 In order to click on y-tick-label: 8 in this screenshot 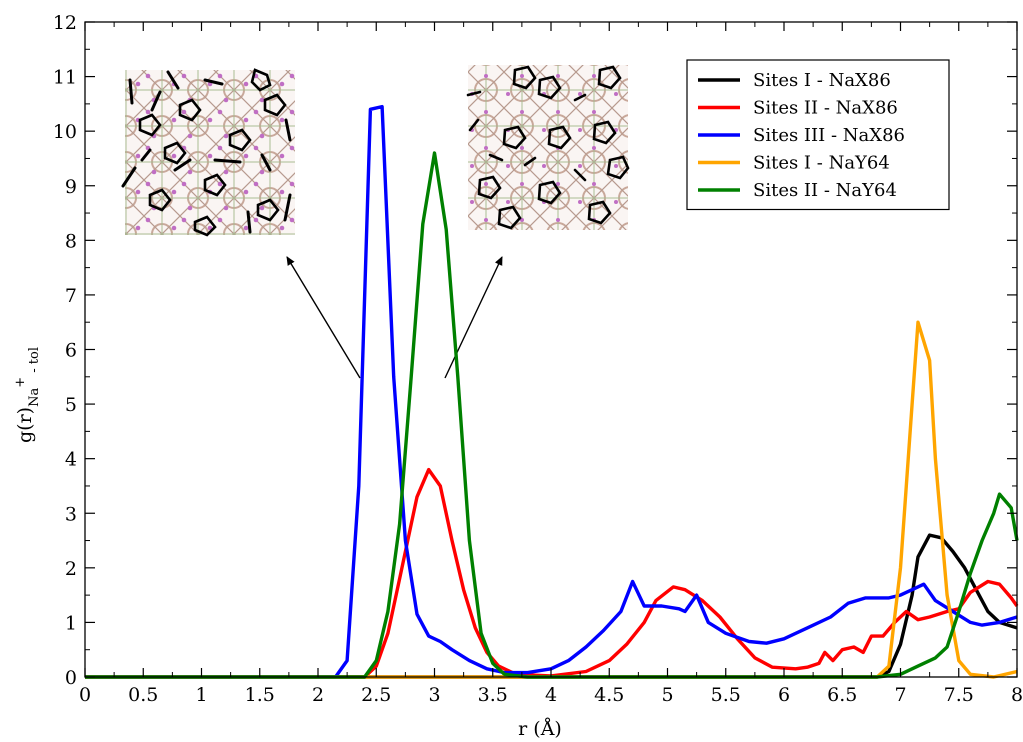, I will do `click(71, 241)`.